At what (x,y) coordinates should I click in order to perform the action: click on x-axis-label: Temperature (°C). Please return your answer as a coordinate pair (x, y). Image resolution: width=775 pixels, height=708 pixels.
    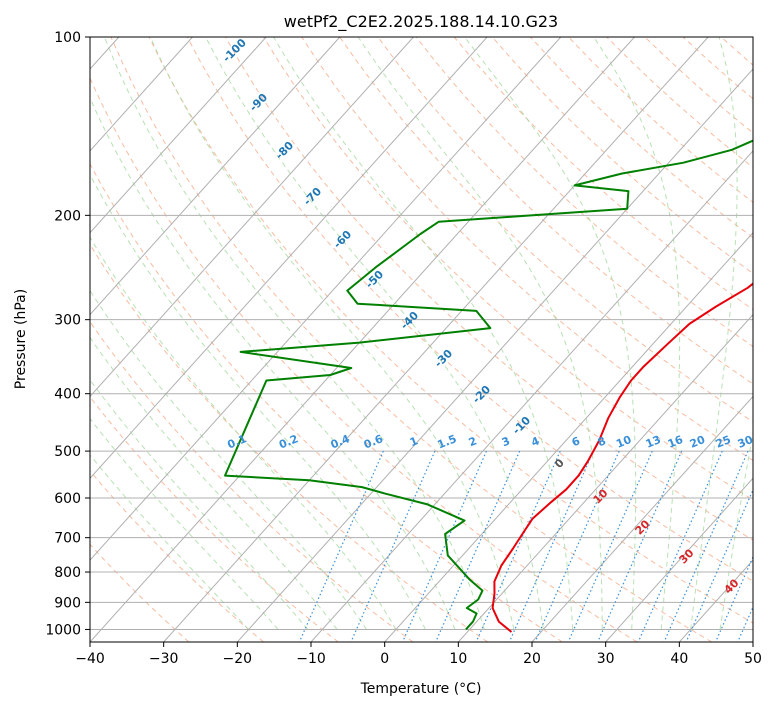
    Looking at the image, I should click on (421, 689).